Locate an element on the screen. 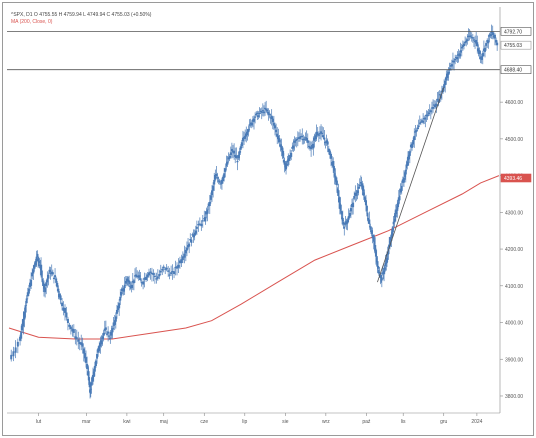 The width and height of the screenshot is (536, 438). price-tag-label: 4755.03 is located at coordinates (513, 46).